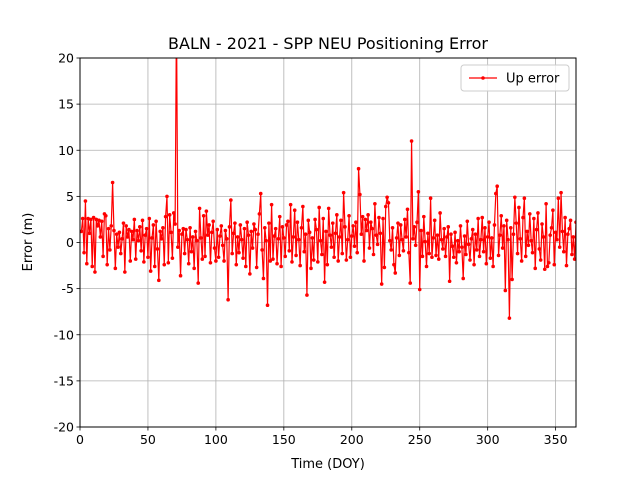 Image resolution: width=640 pixels, height=484 pixels. I want to click on y-tick-label: 10, so click(66, 150).